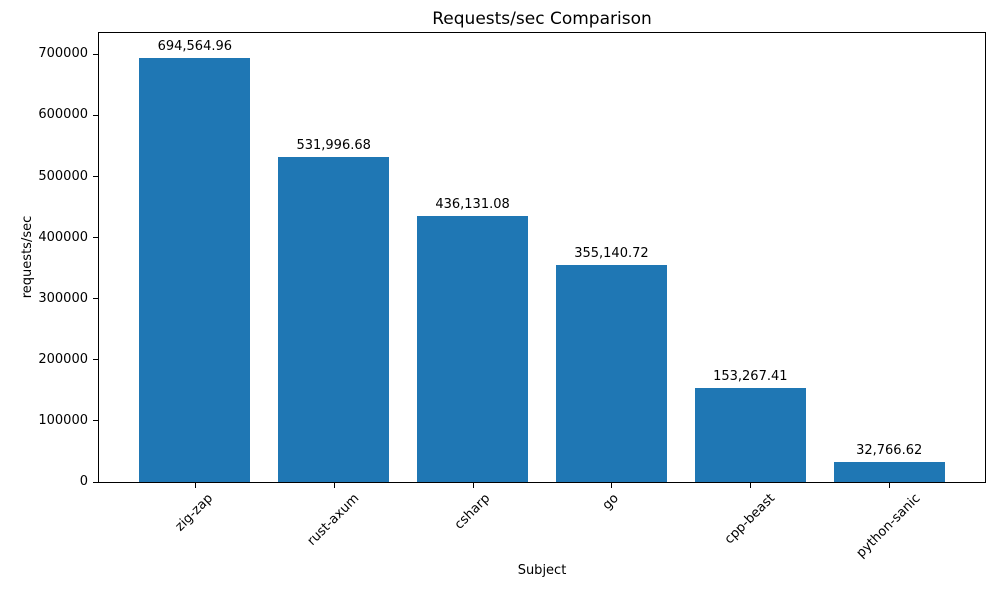  What do you see at coordinates (750, 377) in the screenshot?
I see `bar-value-label: 153,267.41` at bounding box center [750, 377].